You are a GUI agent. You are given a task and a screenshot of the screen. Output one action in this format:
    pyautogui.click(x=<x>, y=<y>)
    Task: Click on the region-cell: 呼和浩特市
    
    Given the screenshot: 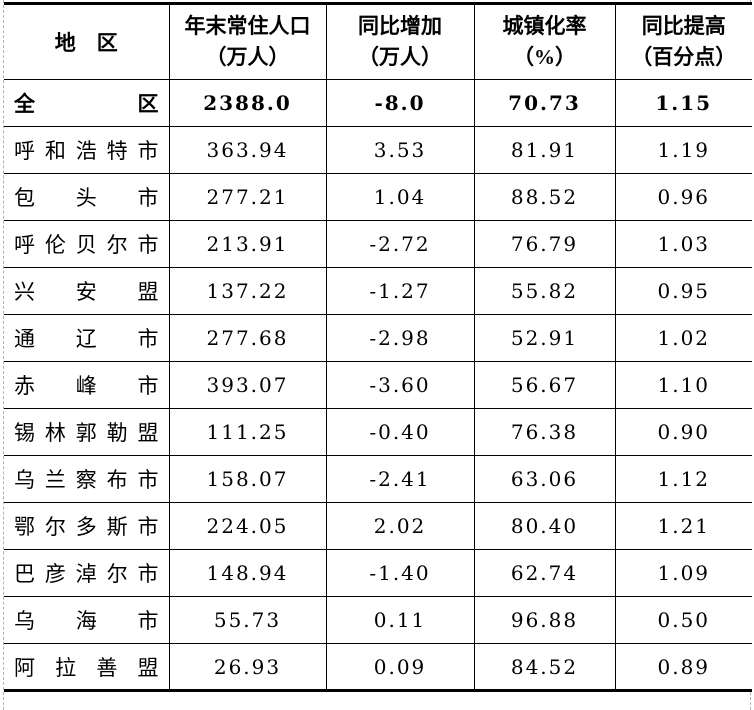 What is the action you would take?
    pyautogui.click(x=87, y=150)
    